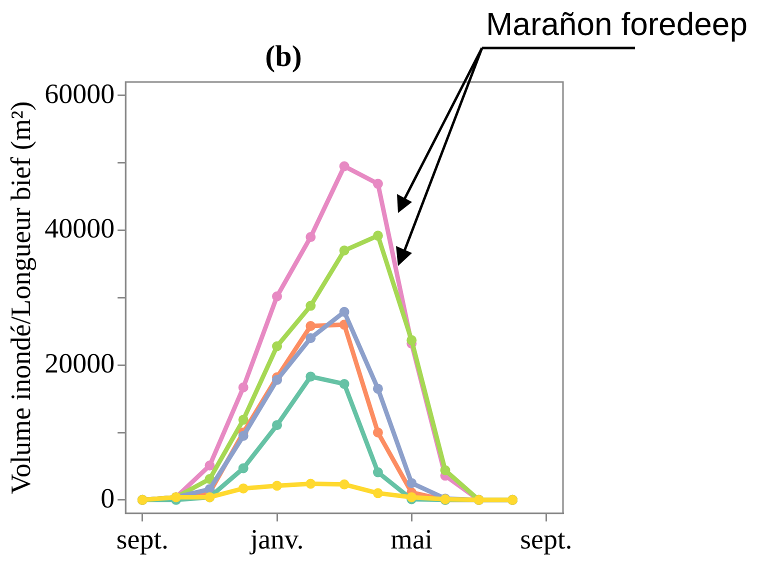 The height and width of the screenshot is (567, 778). I want to click on chart-title: (b), so click(283, 56).